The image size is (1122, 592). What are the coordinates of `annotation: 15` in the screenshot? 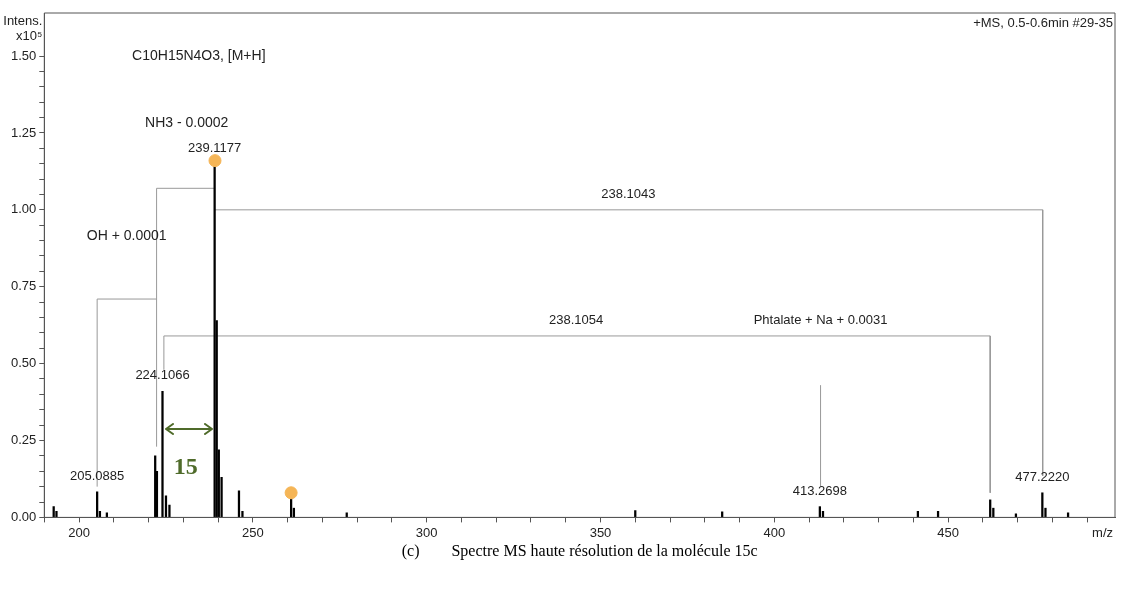 It's located at (185, 465).